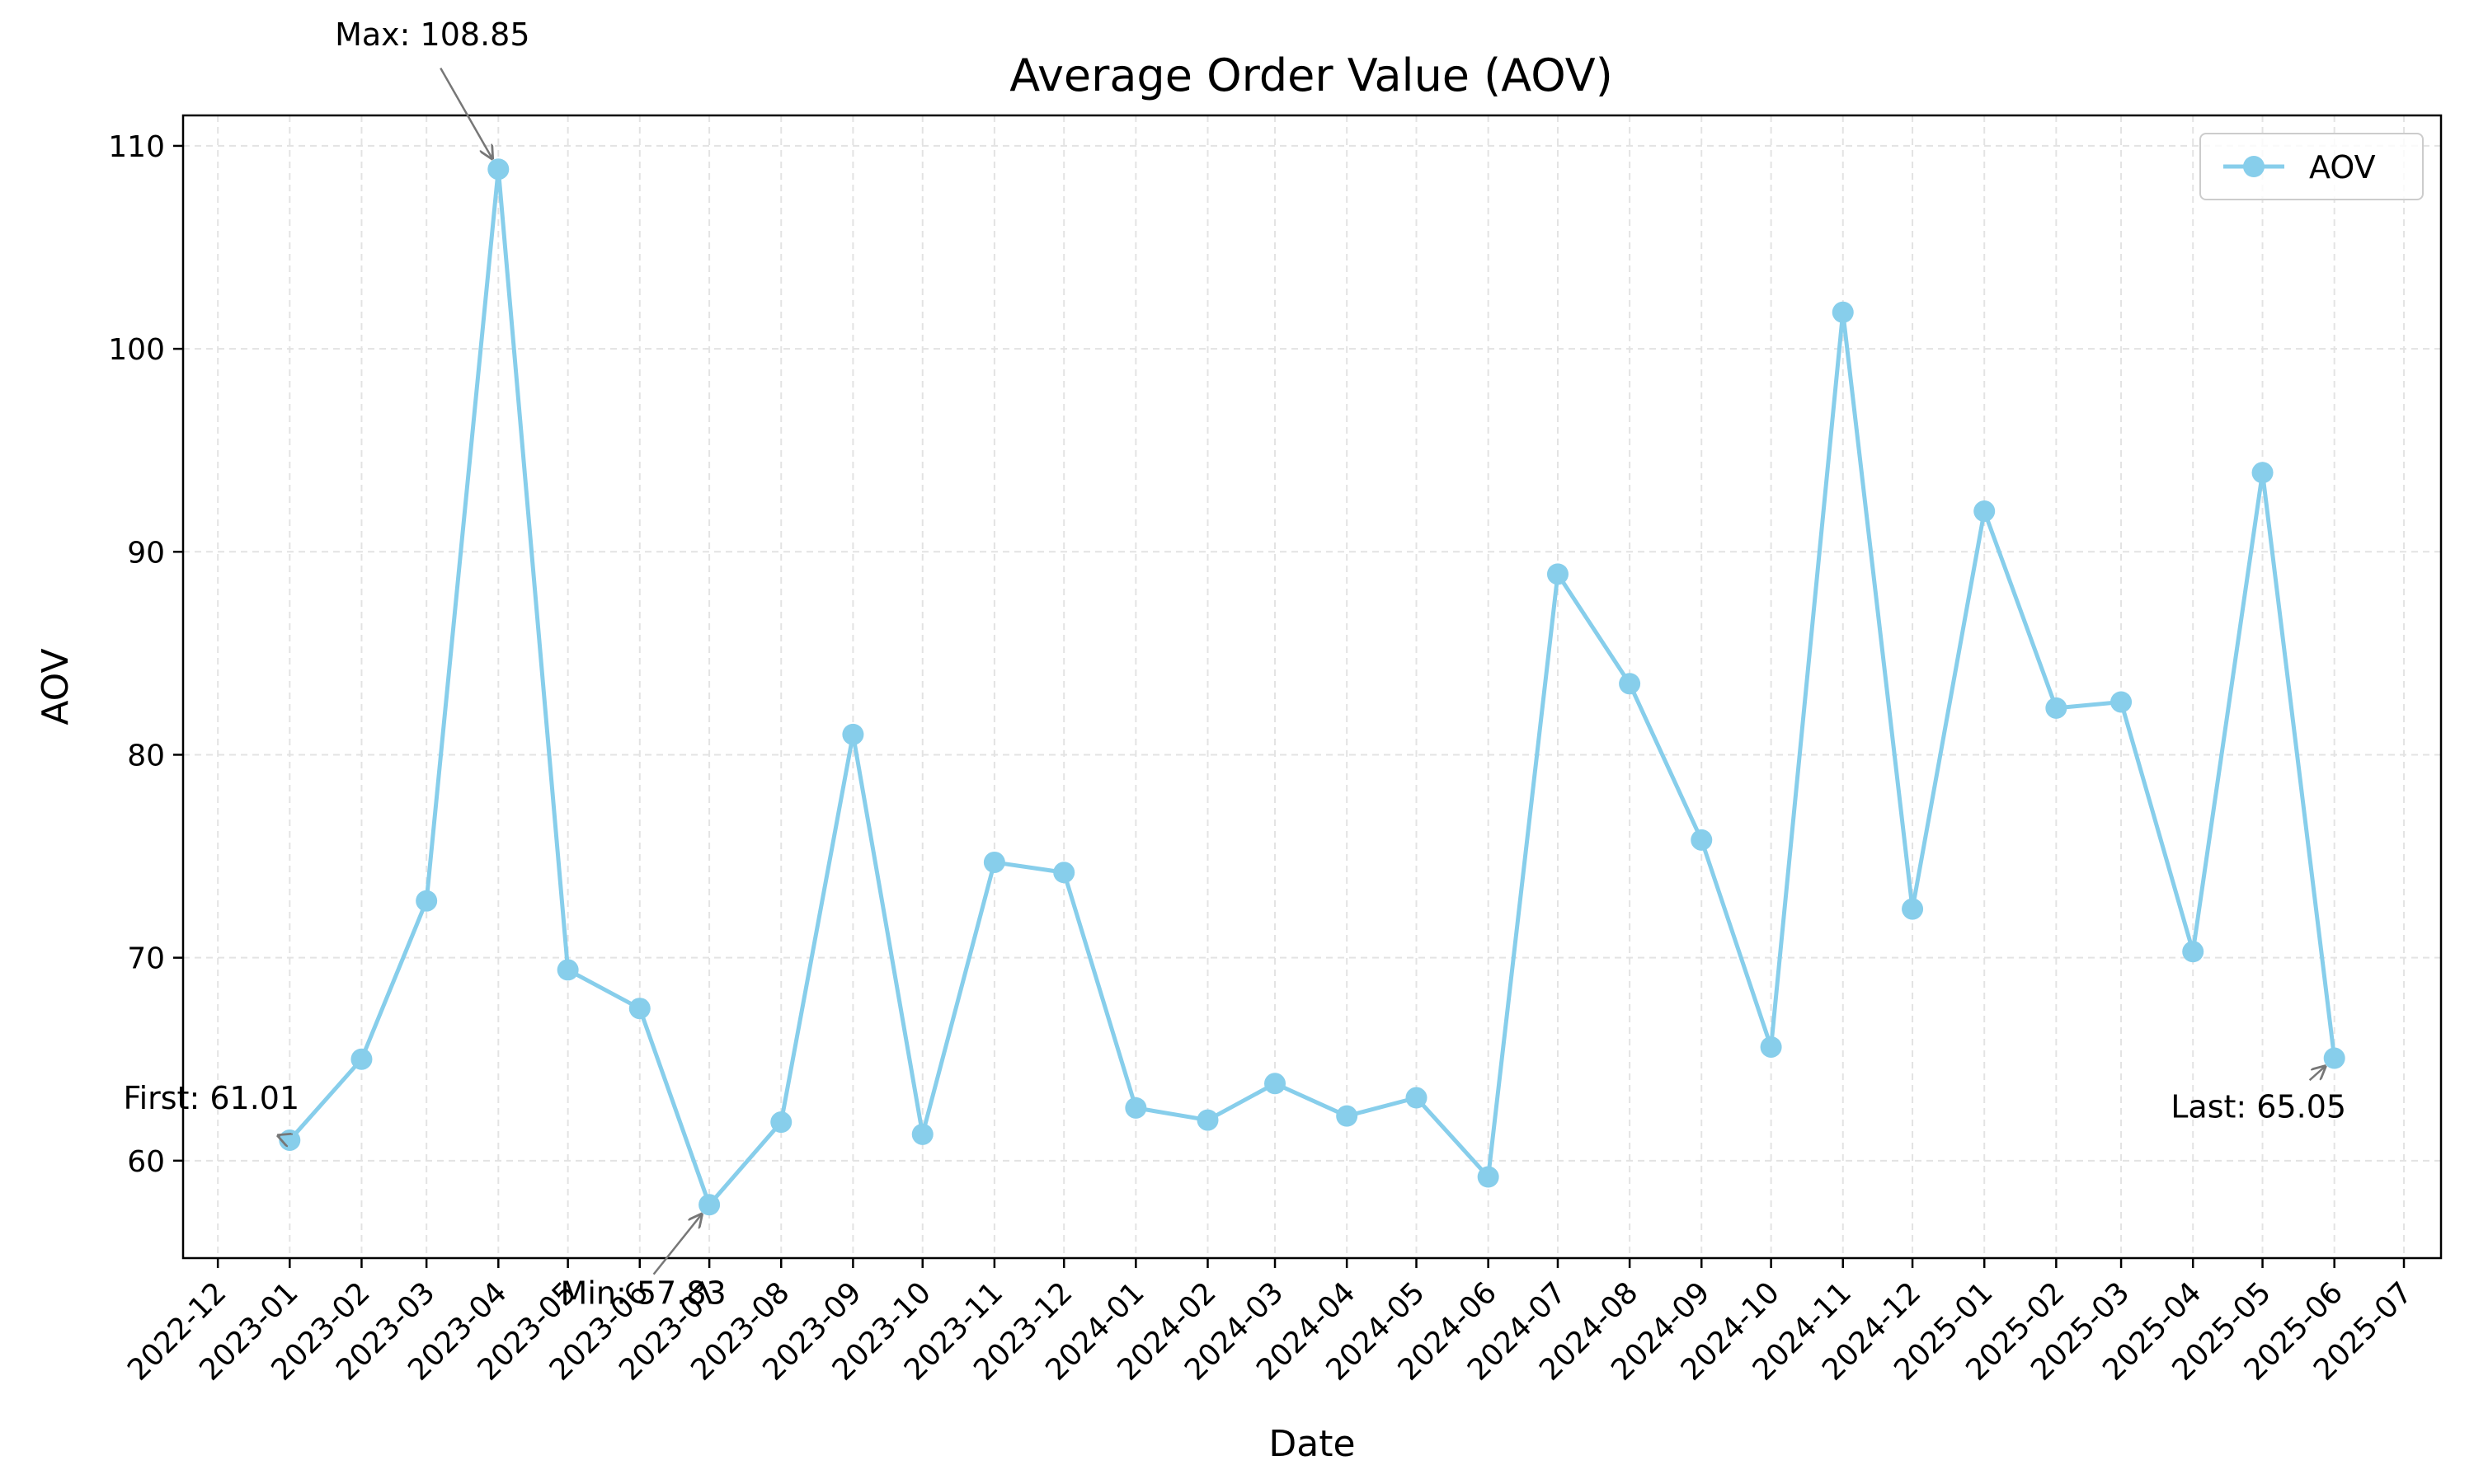 The image size is (2474, 1484). I want to click on legend-box, so click(2311, 166).